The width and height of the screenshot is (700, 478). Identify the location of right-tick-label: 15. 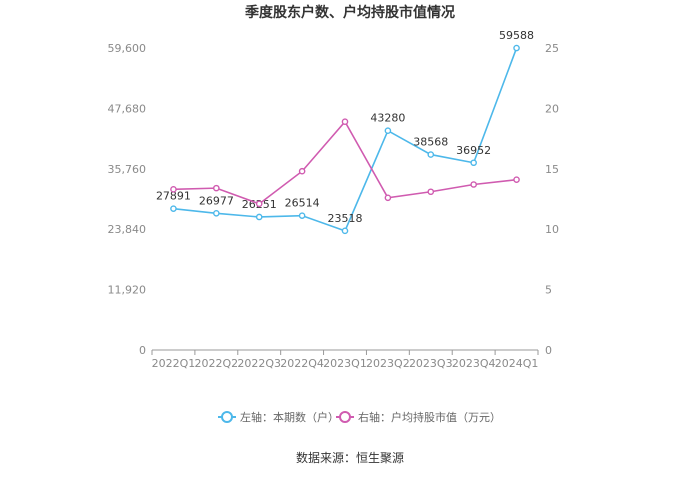
(552, 169).